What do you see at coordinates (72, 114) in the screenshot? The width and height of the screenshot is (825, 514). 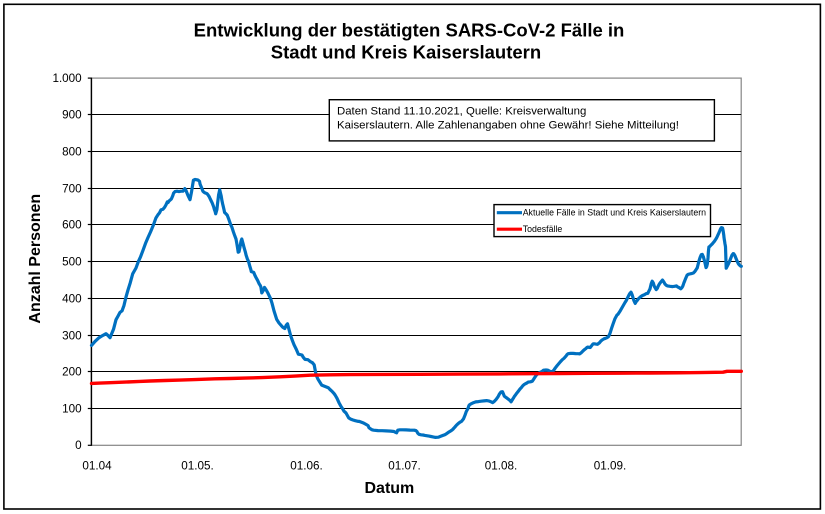 I see `svg-text: 900` at bounding box center [72, 114].